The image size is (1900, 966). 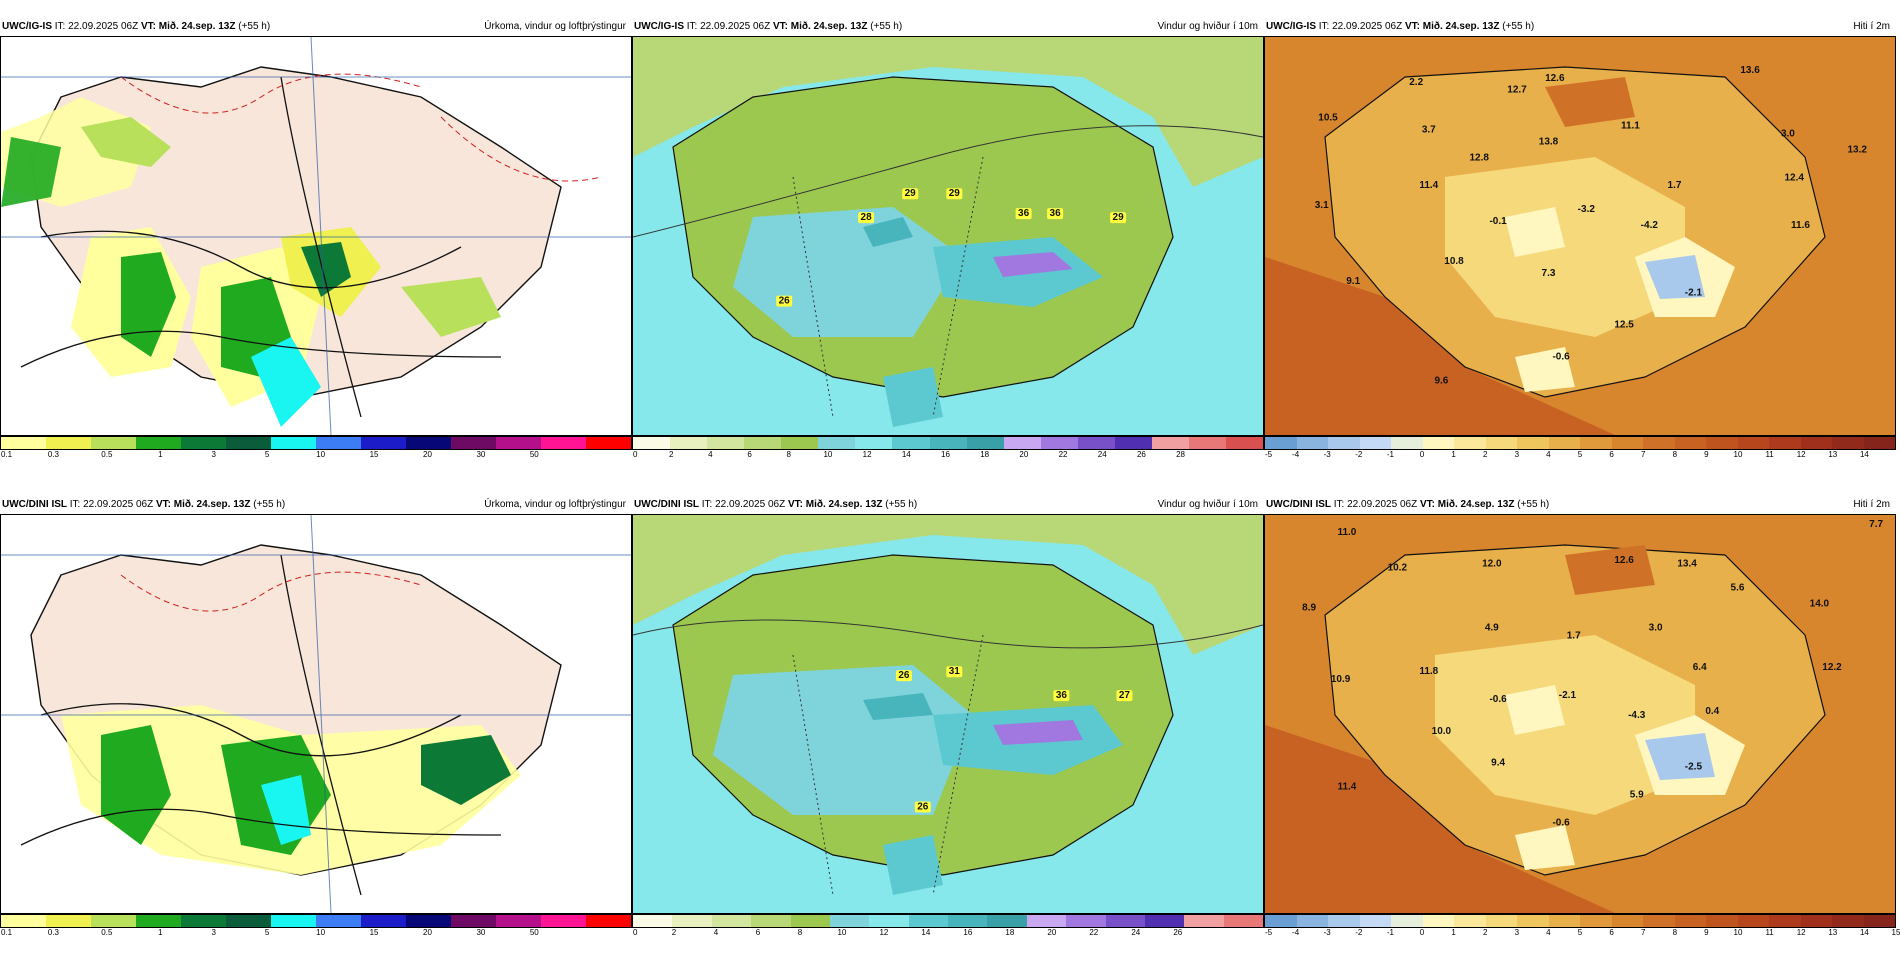 I want to click on colorbar-tick-label: 30, so click(x=481, y=454).